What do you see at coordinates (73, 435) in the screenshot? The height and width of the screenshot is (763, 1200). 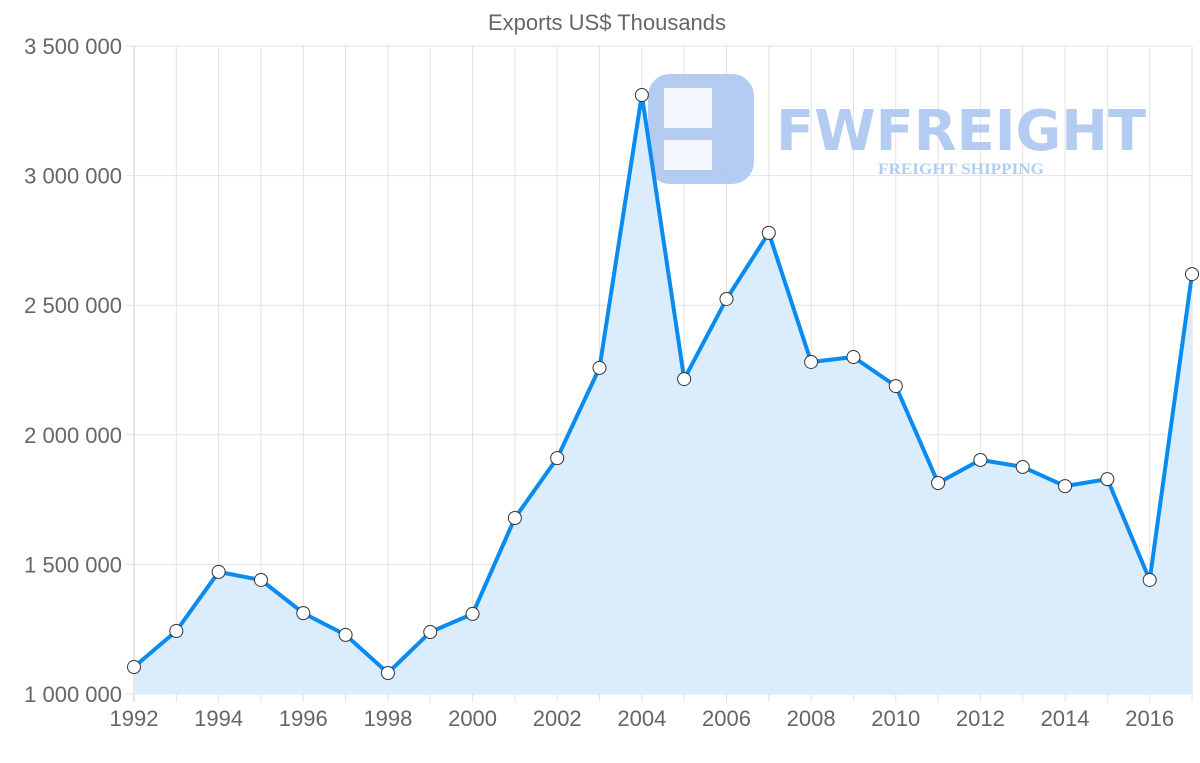 I see `y-tick-label: 2 000 000` at bounding box center [73, 435].